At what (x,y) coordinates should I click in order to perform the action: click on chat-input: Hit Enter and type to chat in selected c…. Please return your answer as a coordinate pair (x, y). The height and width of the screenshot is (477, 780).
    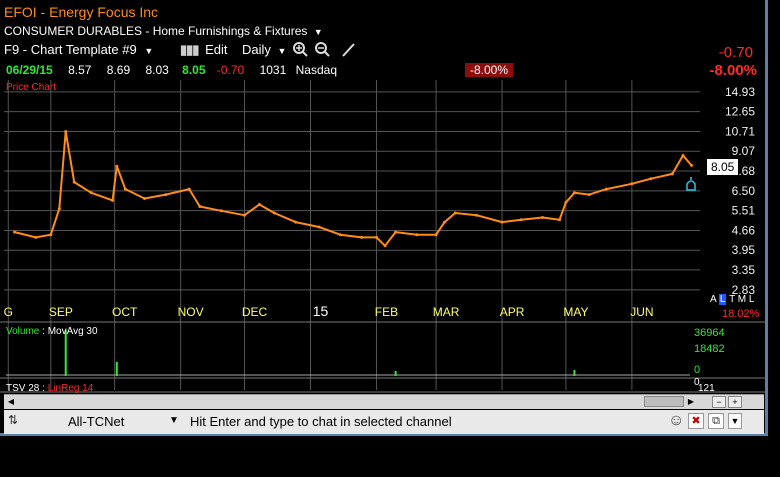
    Looking at the image, I should click on (321, 421).